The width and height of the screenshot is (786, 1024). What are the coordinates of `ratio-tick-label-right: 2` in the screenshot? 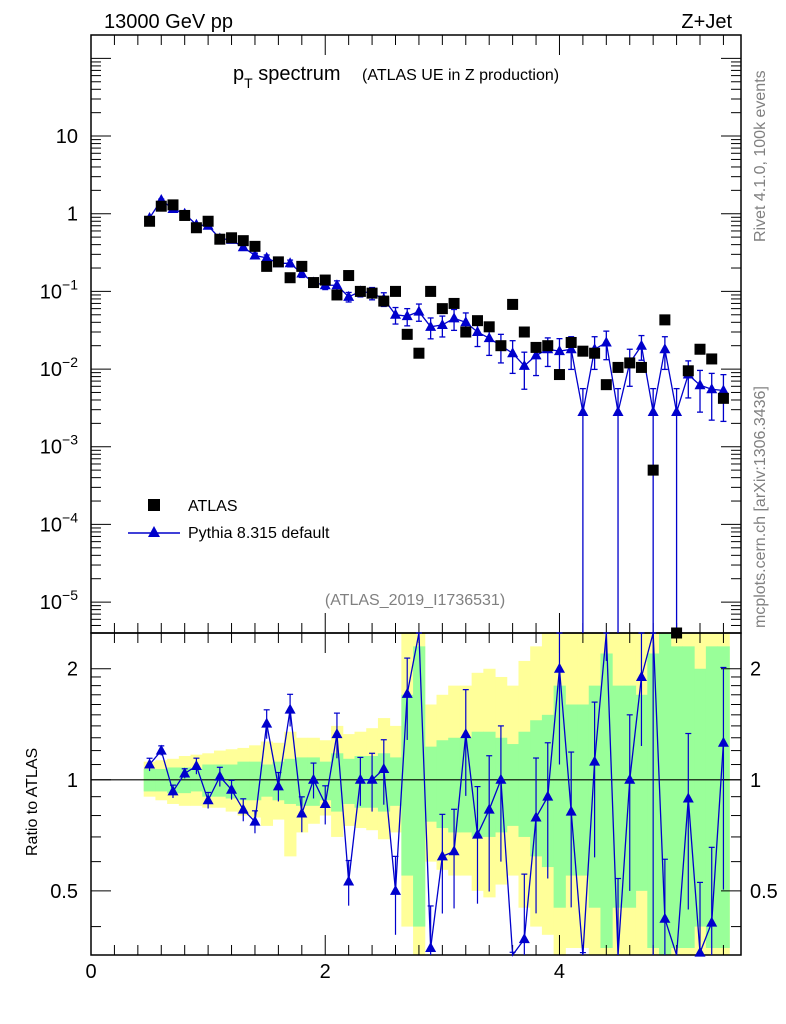 It's located at (755, 670).